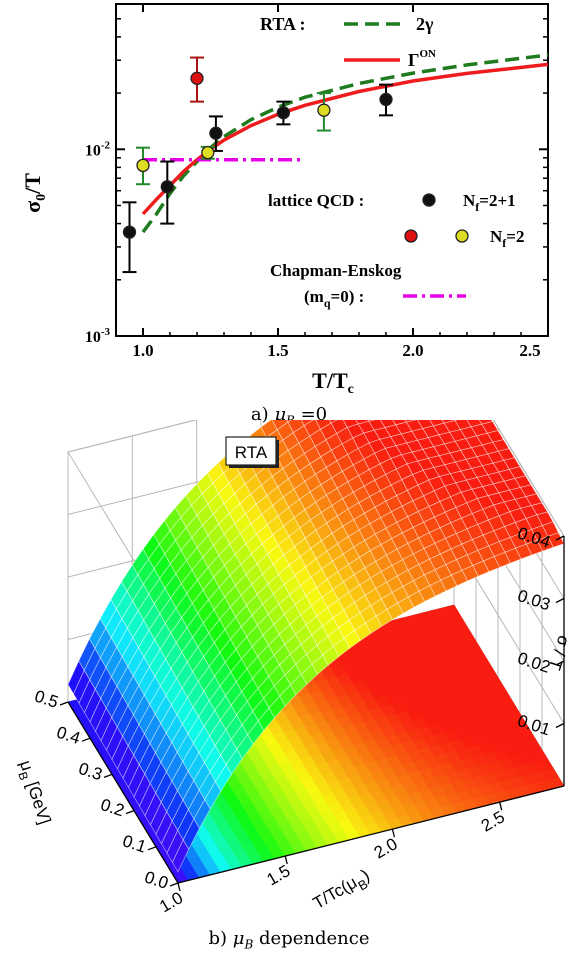  Describe the element at coordinates (33, 793) in the screenshot. I see `mu-axis-label: μB [GeV]` at that location.